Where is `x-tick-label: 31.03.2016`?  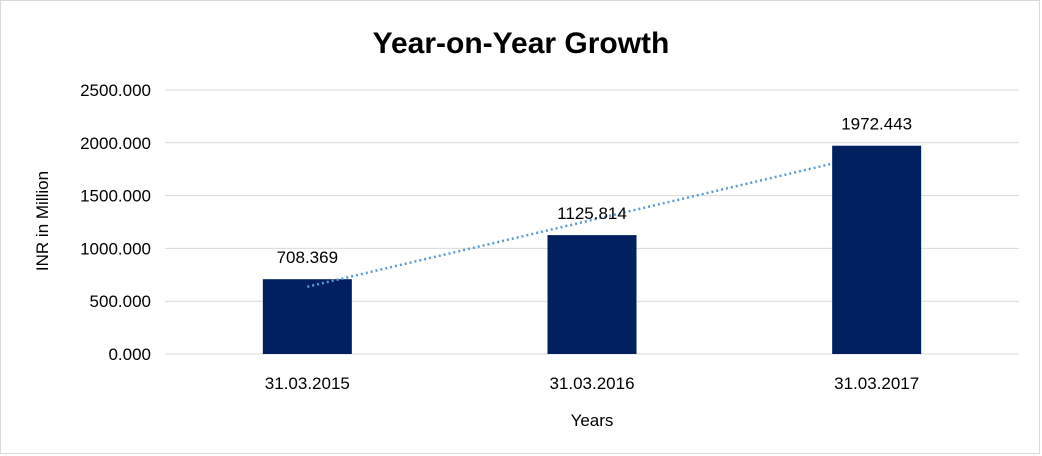
x-tick-label: 31.03.2016 is located at coordinates (591, 383).